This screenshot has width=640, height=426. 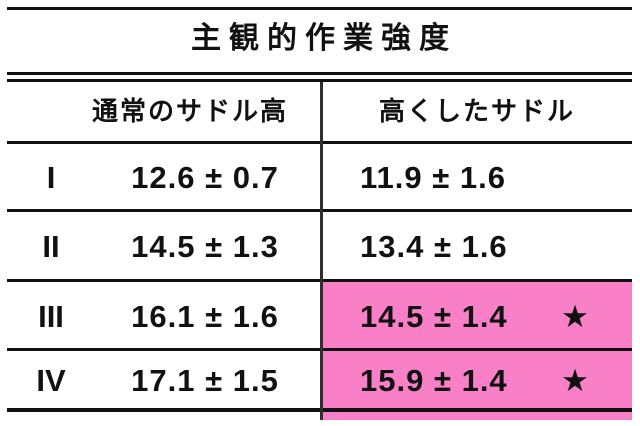 What do you see at coordinates (319, 73) in the screenshot?
I see `double-rule-upper` at bounding box center [319, 73].